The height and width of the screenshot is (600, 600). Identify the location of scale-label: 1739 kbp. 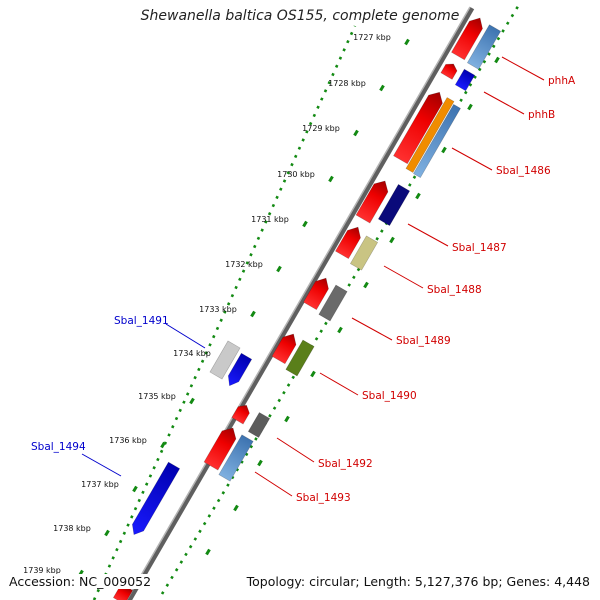
(42, 570).